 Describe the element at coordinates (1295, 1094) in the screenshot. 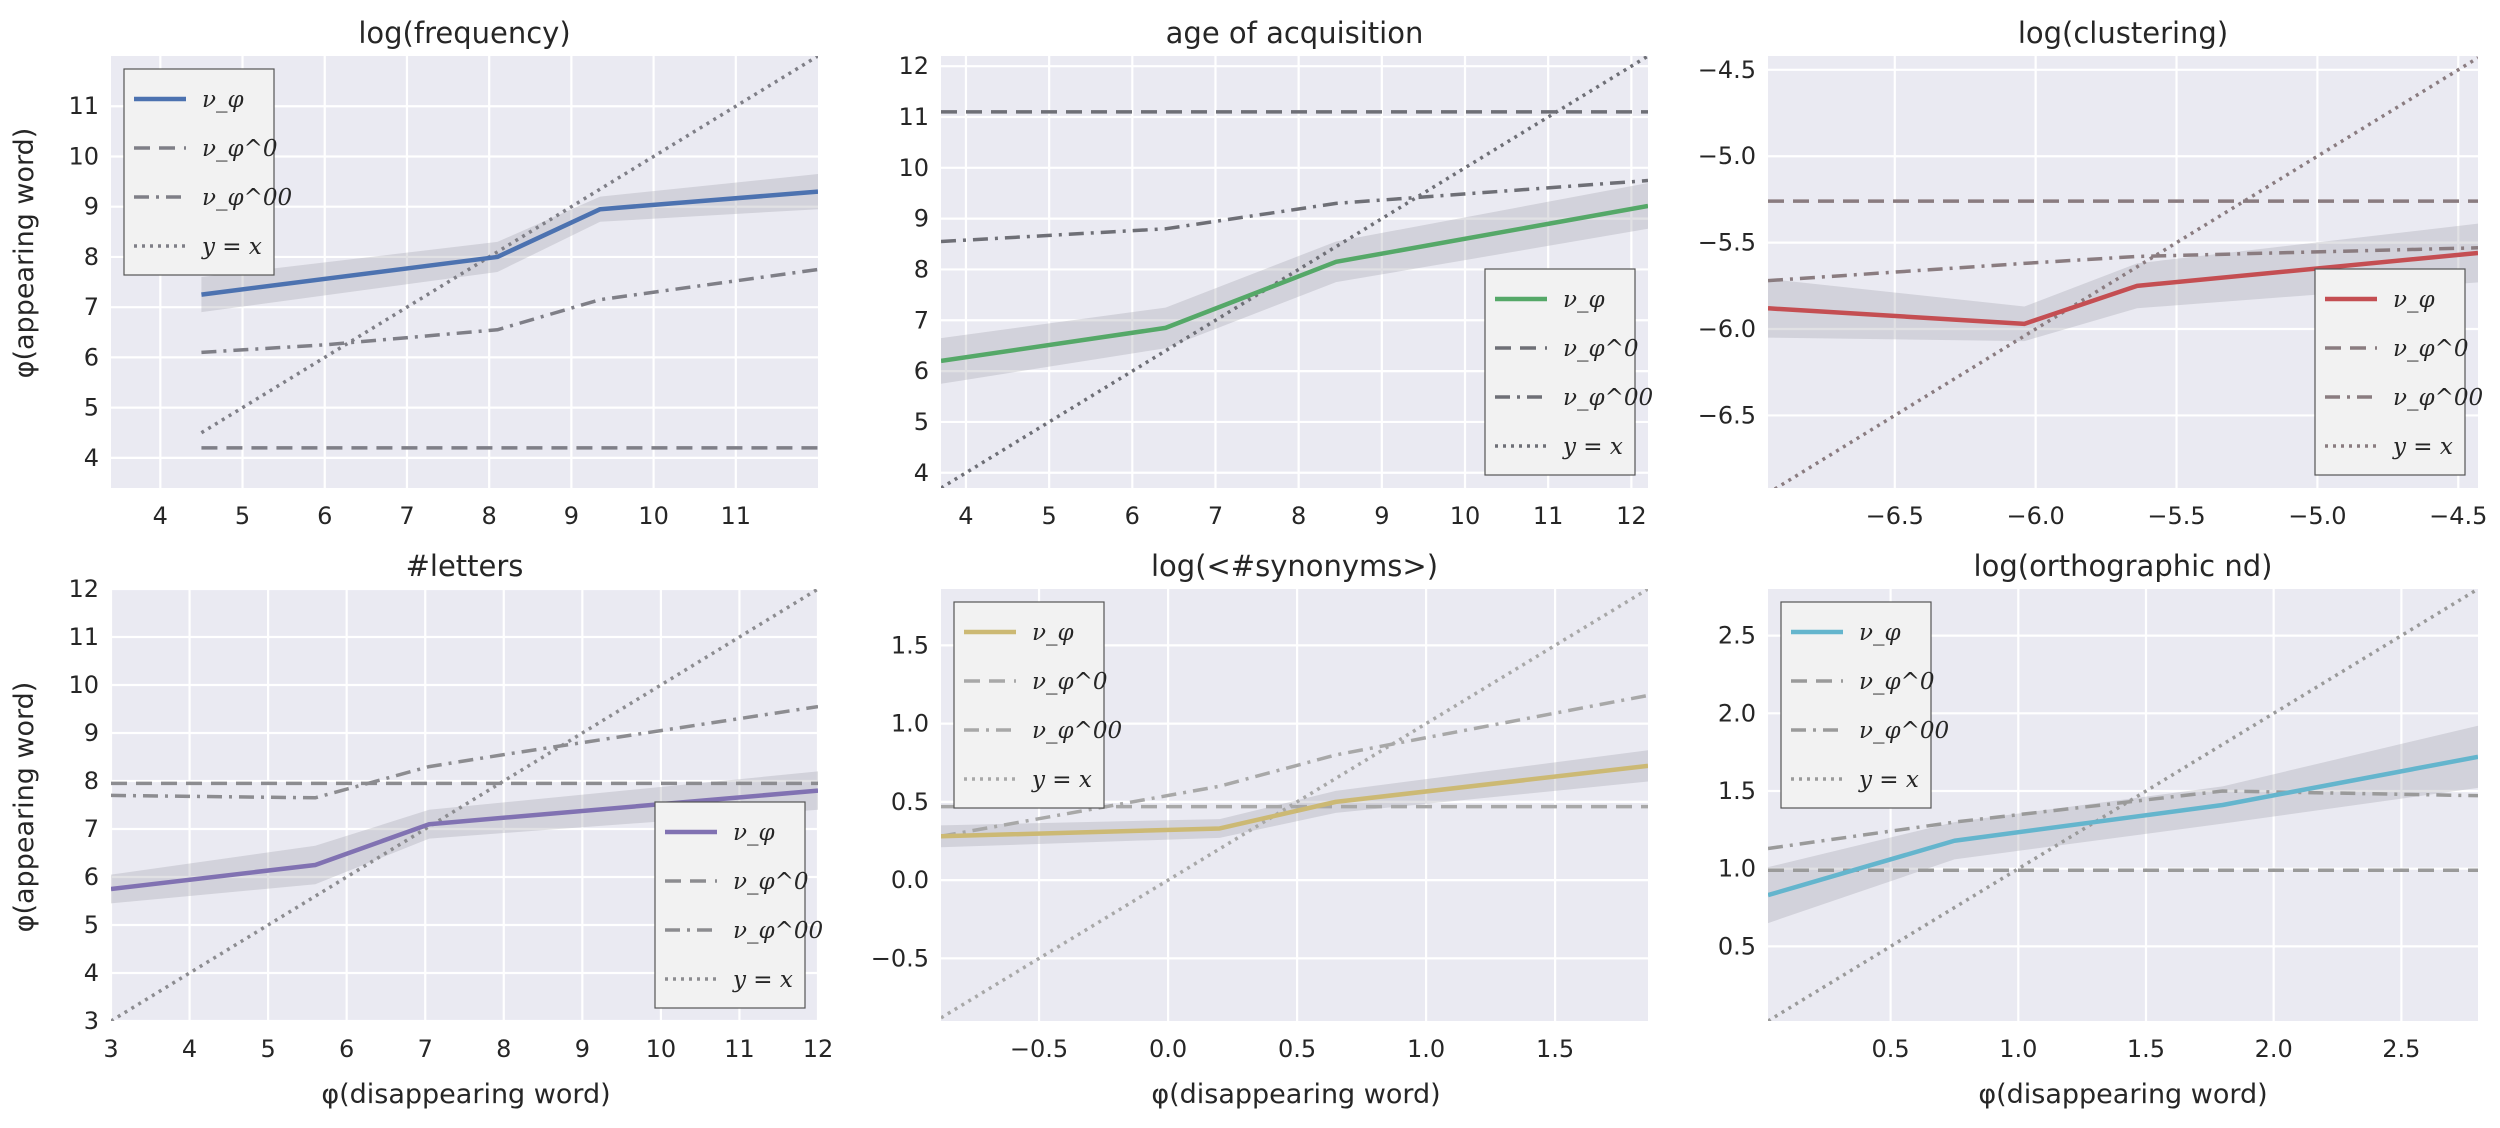

I see `x-axis-label-middle: φ(disappearing word)` at that location.